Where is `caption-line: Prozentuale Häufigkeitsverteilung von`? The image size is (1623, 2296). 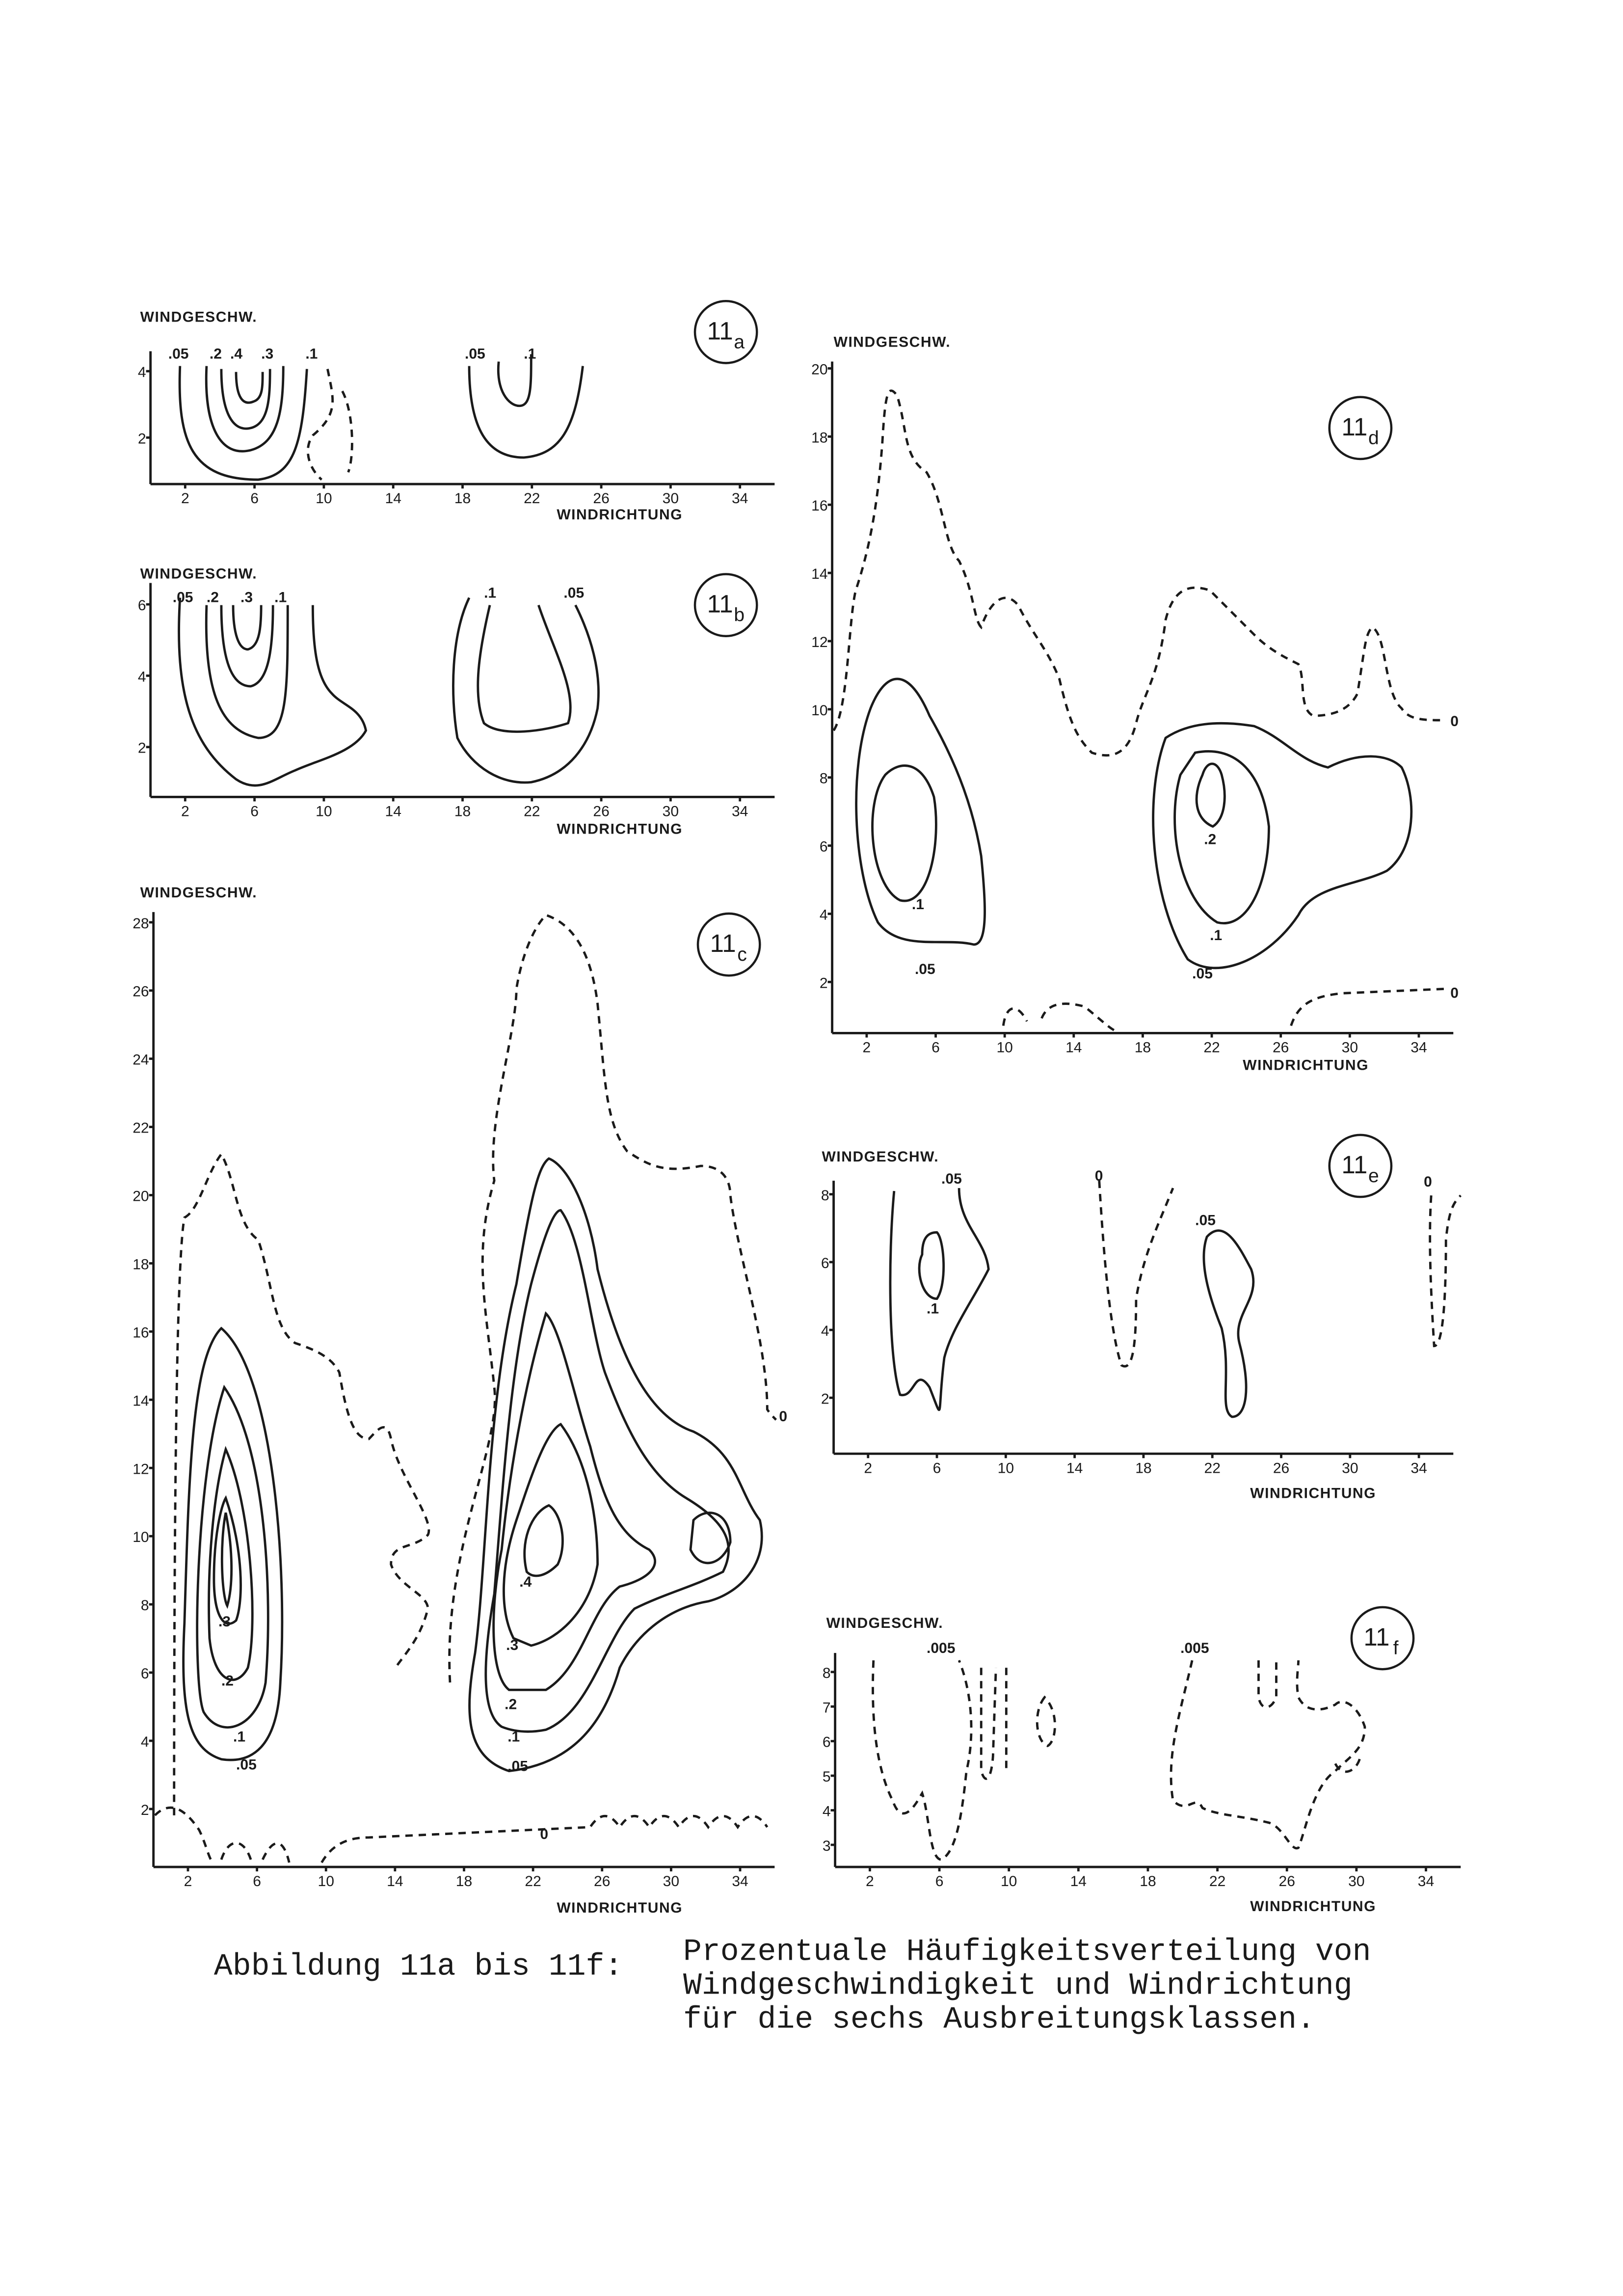
caption-line: Prozentuale Häufigkeitsverteilung von is located at coordinates (1027, 1951).